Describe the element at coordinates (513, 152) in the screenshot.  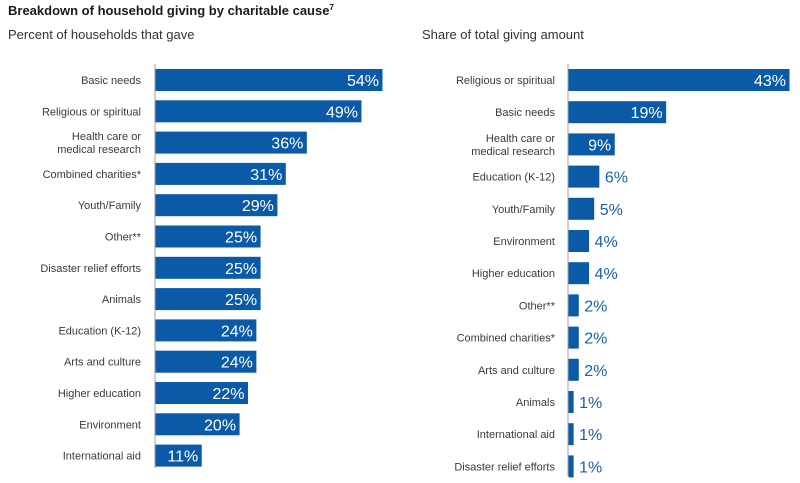
I see `right-category-label: medical research` at that location.